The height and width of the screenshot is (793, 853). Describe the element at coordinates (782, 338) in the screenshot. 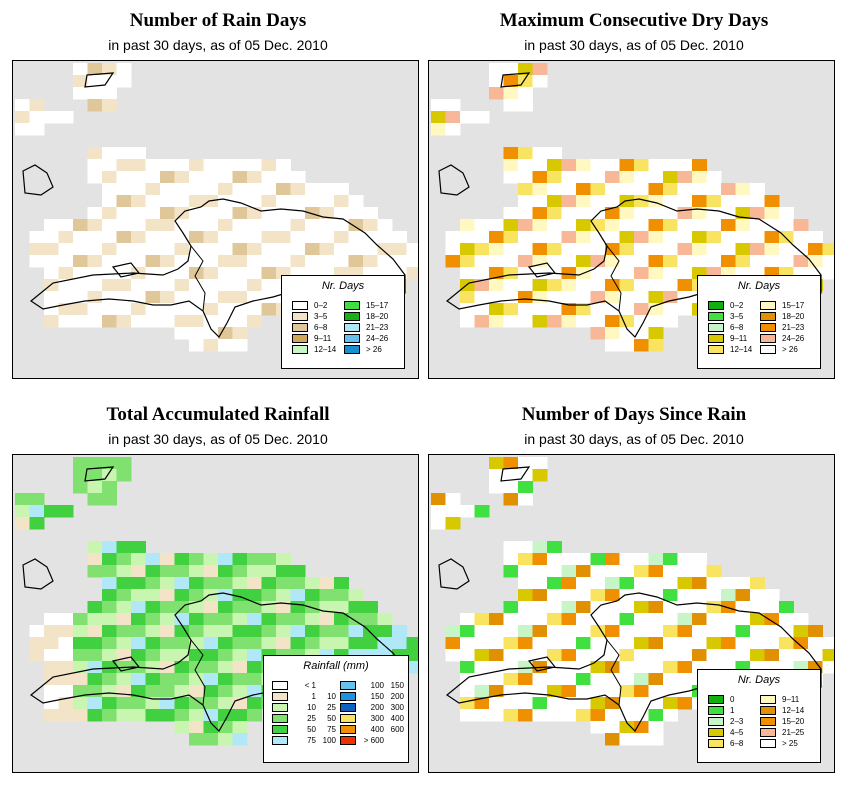

I see `legend-item: 24–26` at that location.